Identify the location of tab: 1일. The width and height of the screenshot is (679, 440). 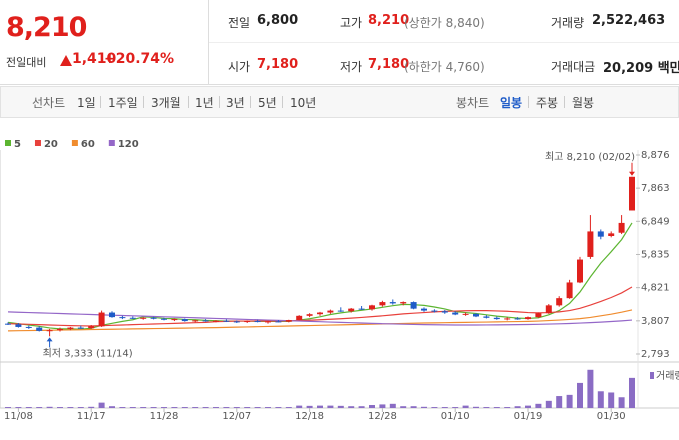
(86, 103).